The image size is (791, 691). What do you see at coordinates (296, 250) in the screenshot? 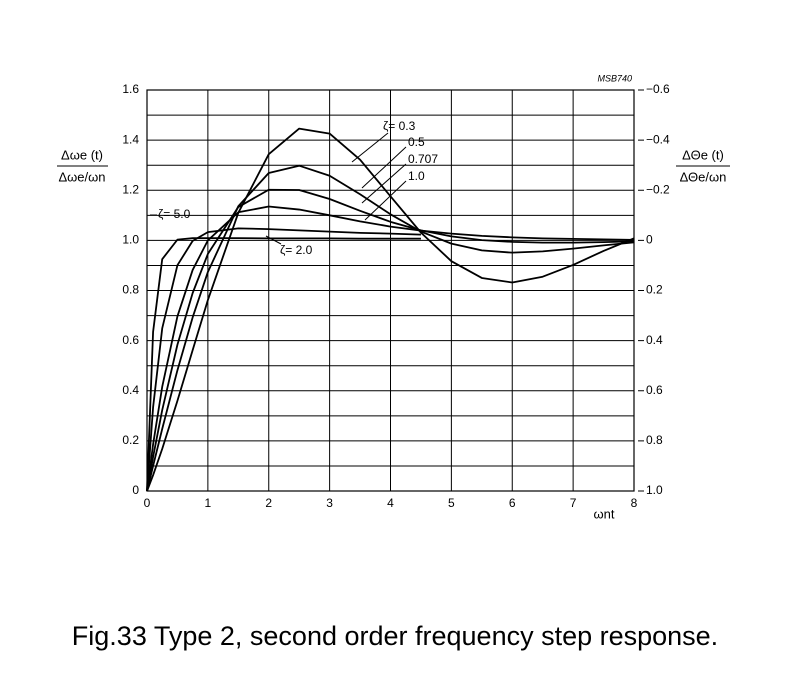
I see `series-label: ζ= 2.0` at bounding box center [296, 250].